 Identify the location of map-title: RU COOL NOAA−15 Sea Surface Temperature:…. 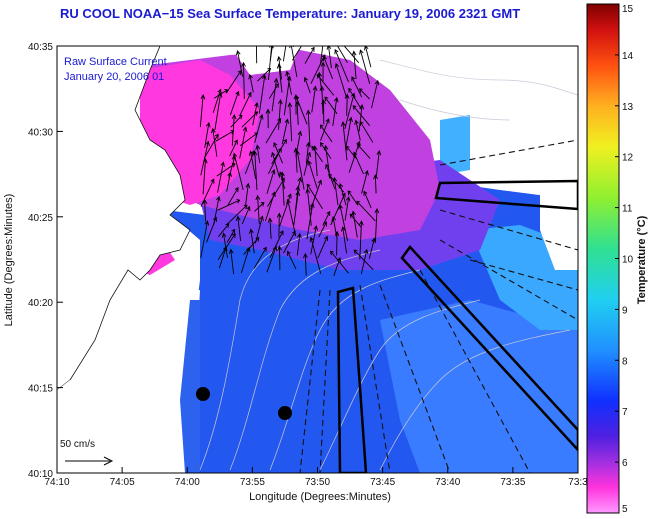
(290, 13).